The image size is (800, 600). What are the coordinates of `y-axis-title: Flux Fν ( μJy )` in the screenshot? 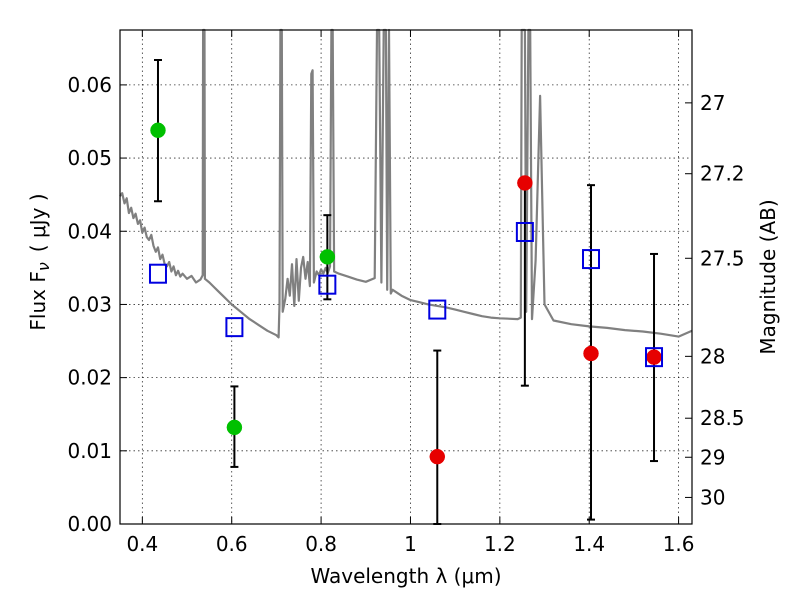 It's located at (39, 261).